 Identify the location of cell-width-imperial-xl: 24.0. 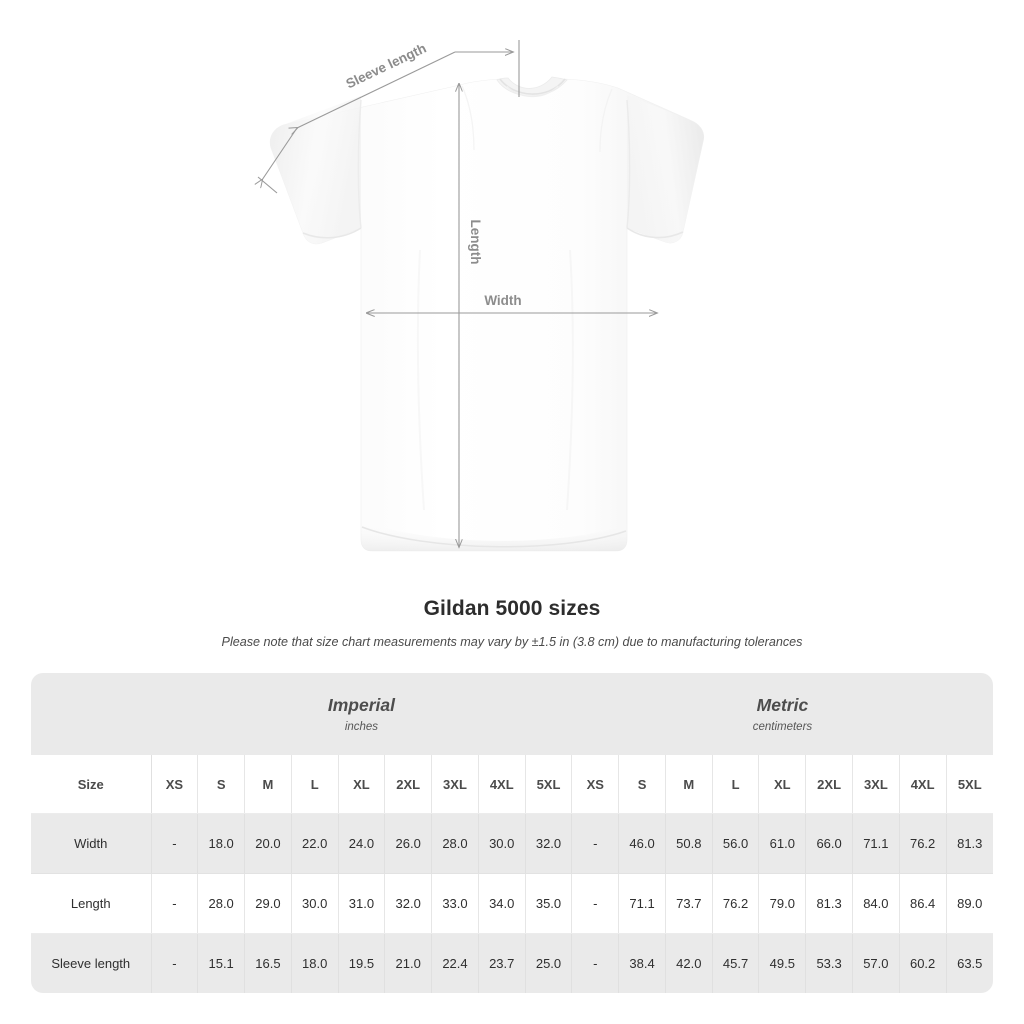
(362, 843).